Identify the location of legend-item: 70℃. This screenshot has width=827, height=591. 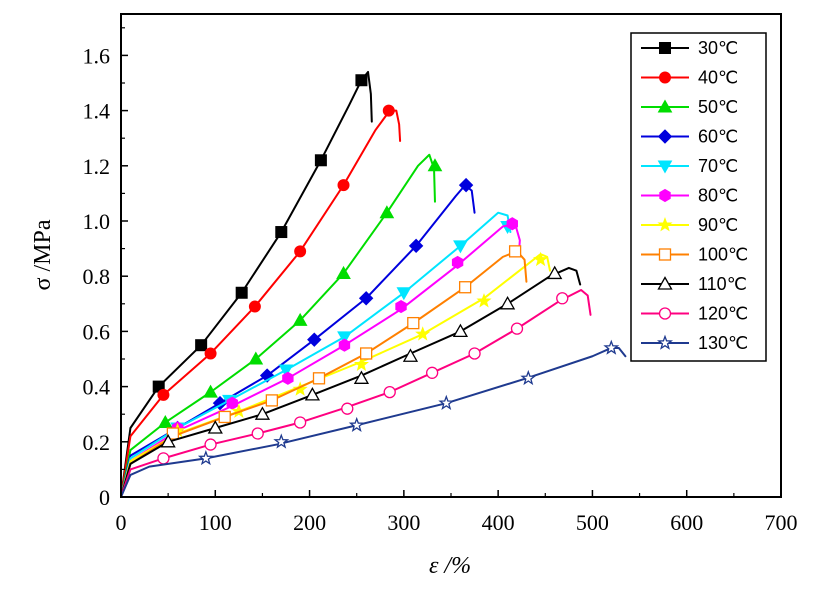
(689, 166).